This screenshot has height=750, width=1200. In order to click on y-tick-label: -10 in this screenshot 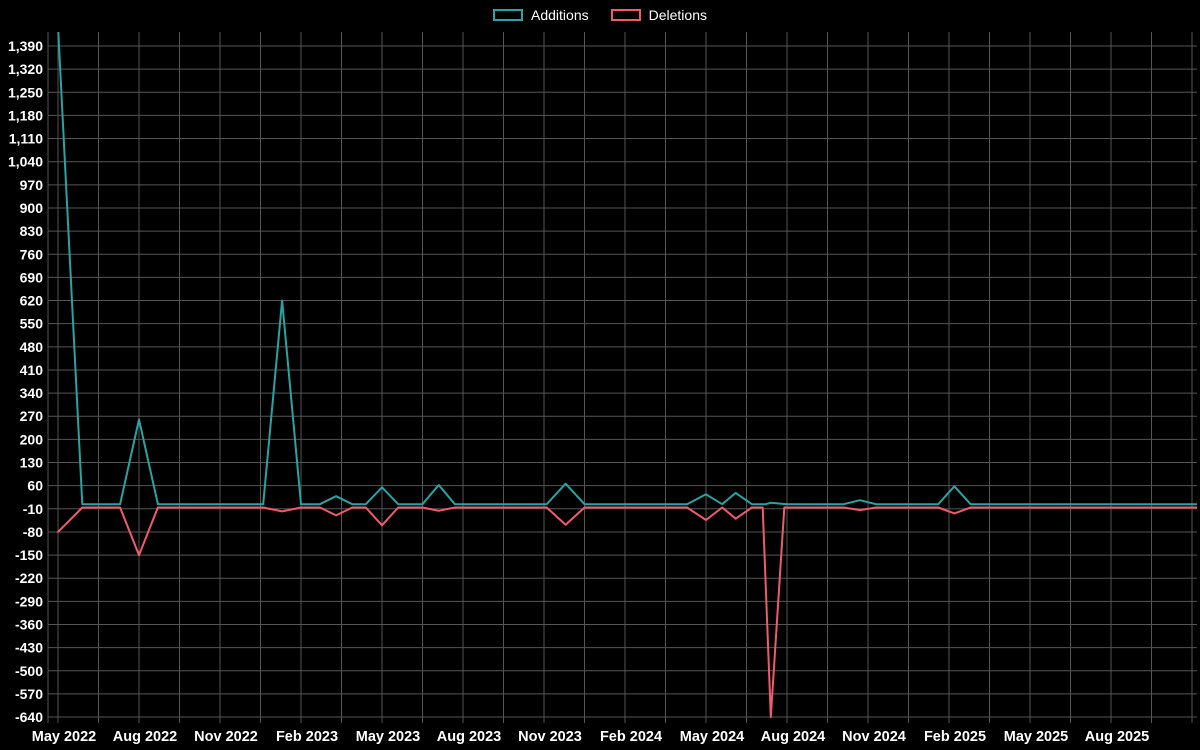, I will do `click(33, 509)`.